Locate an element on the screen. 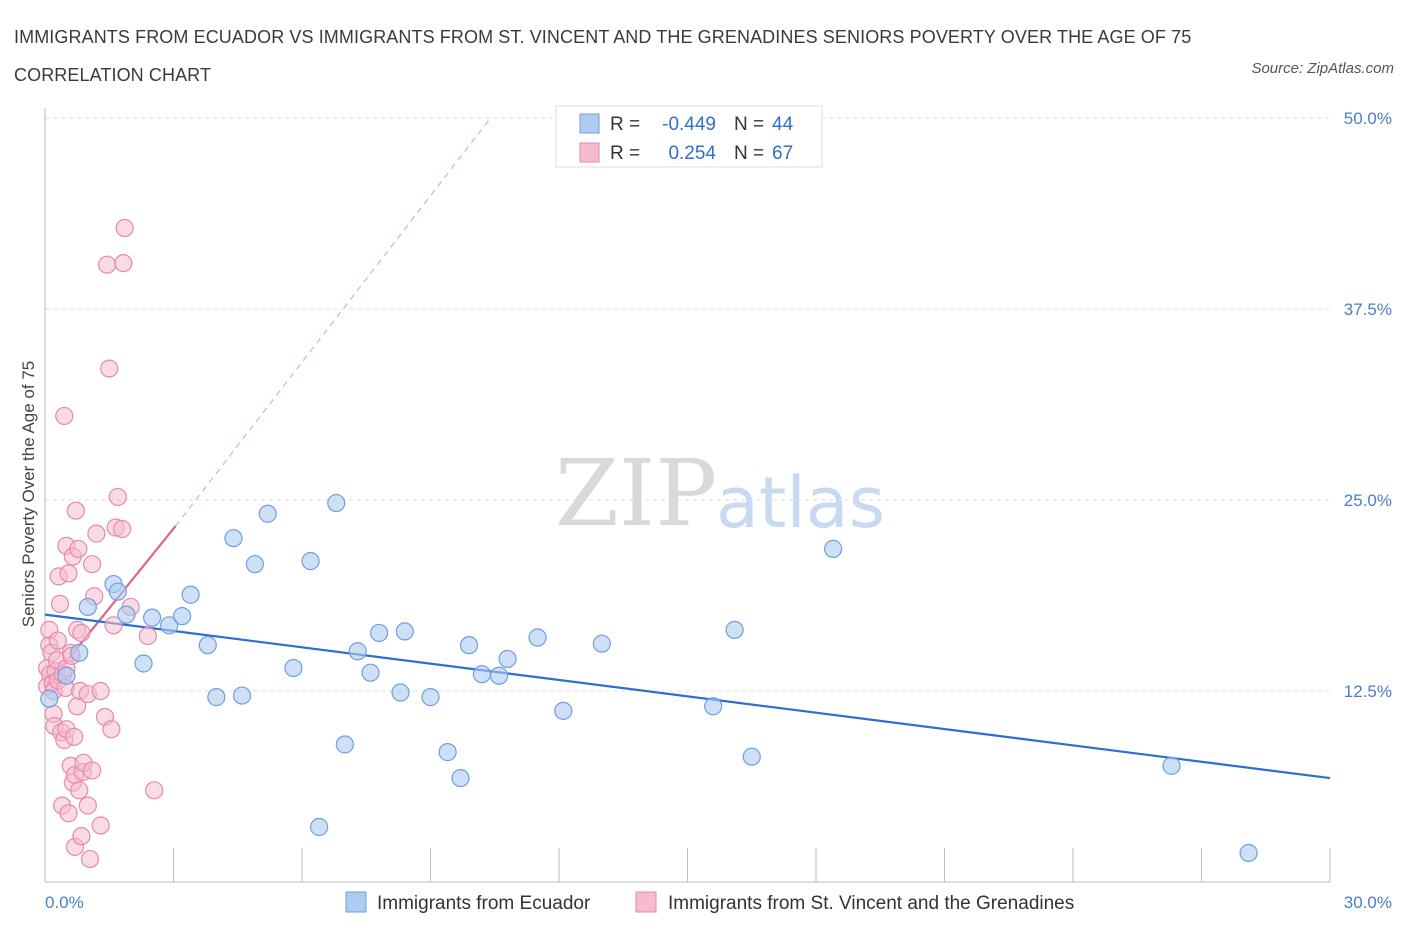 The width and height of the screenshot is (1406, 930). source-label: Source: ZipAtlas.com is located at coordinates (1322, 68).